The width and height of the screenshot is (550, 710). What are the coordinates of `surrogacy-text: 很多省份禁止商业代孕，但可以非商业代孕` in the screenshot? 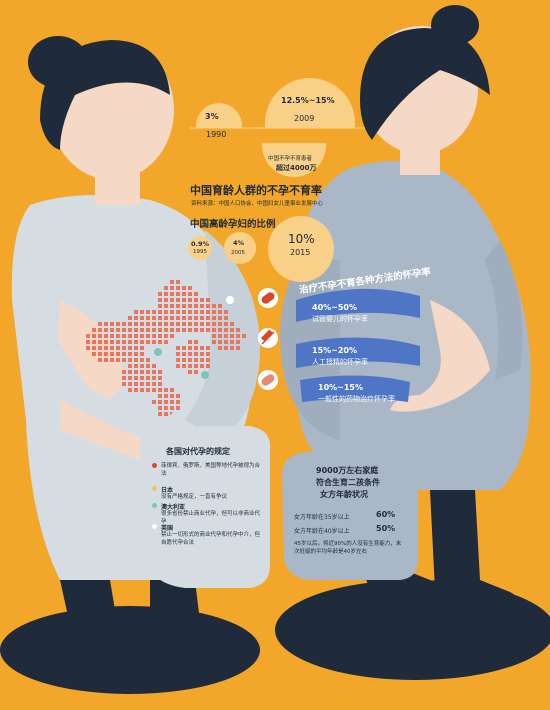 It's located at (211, 518).